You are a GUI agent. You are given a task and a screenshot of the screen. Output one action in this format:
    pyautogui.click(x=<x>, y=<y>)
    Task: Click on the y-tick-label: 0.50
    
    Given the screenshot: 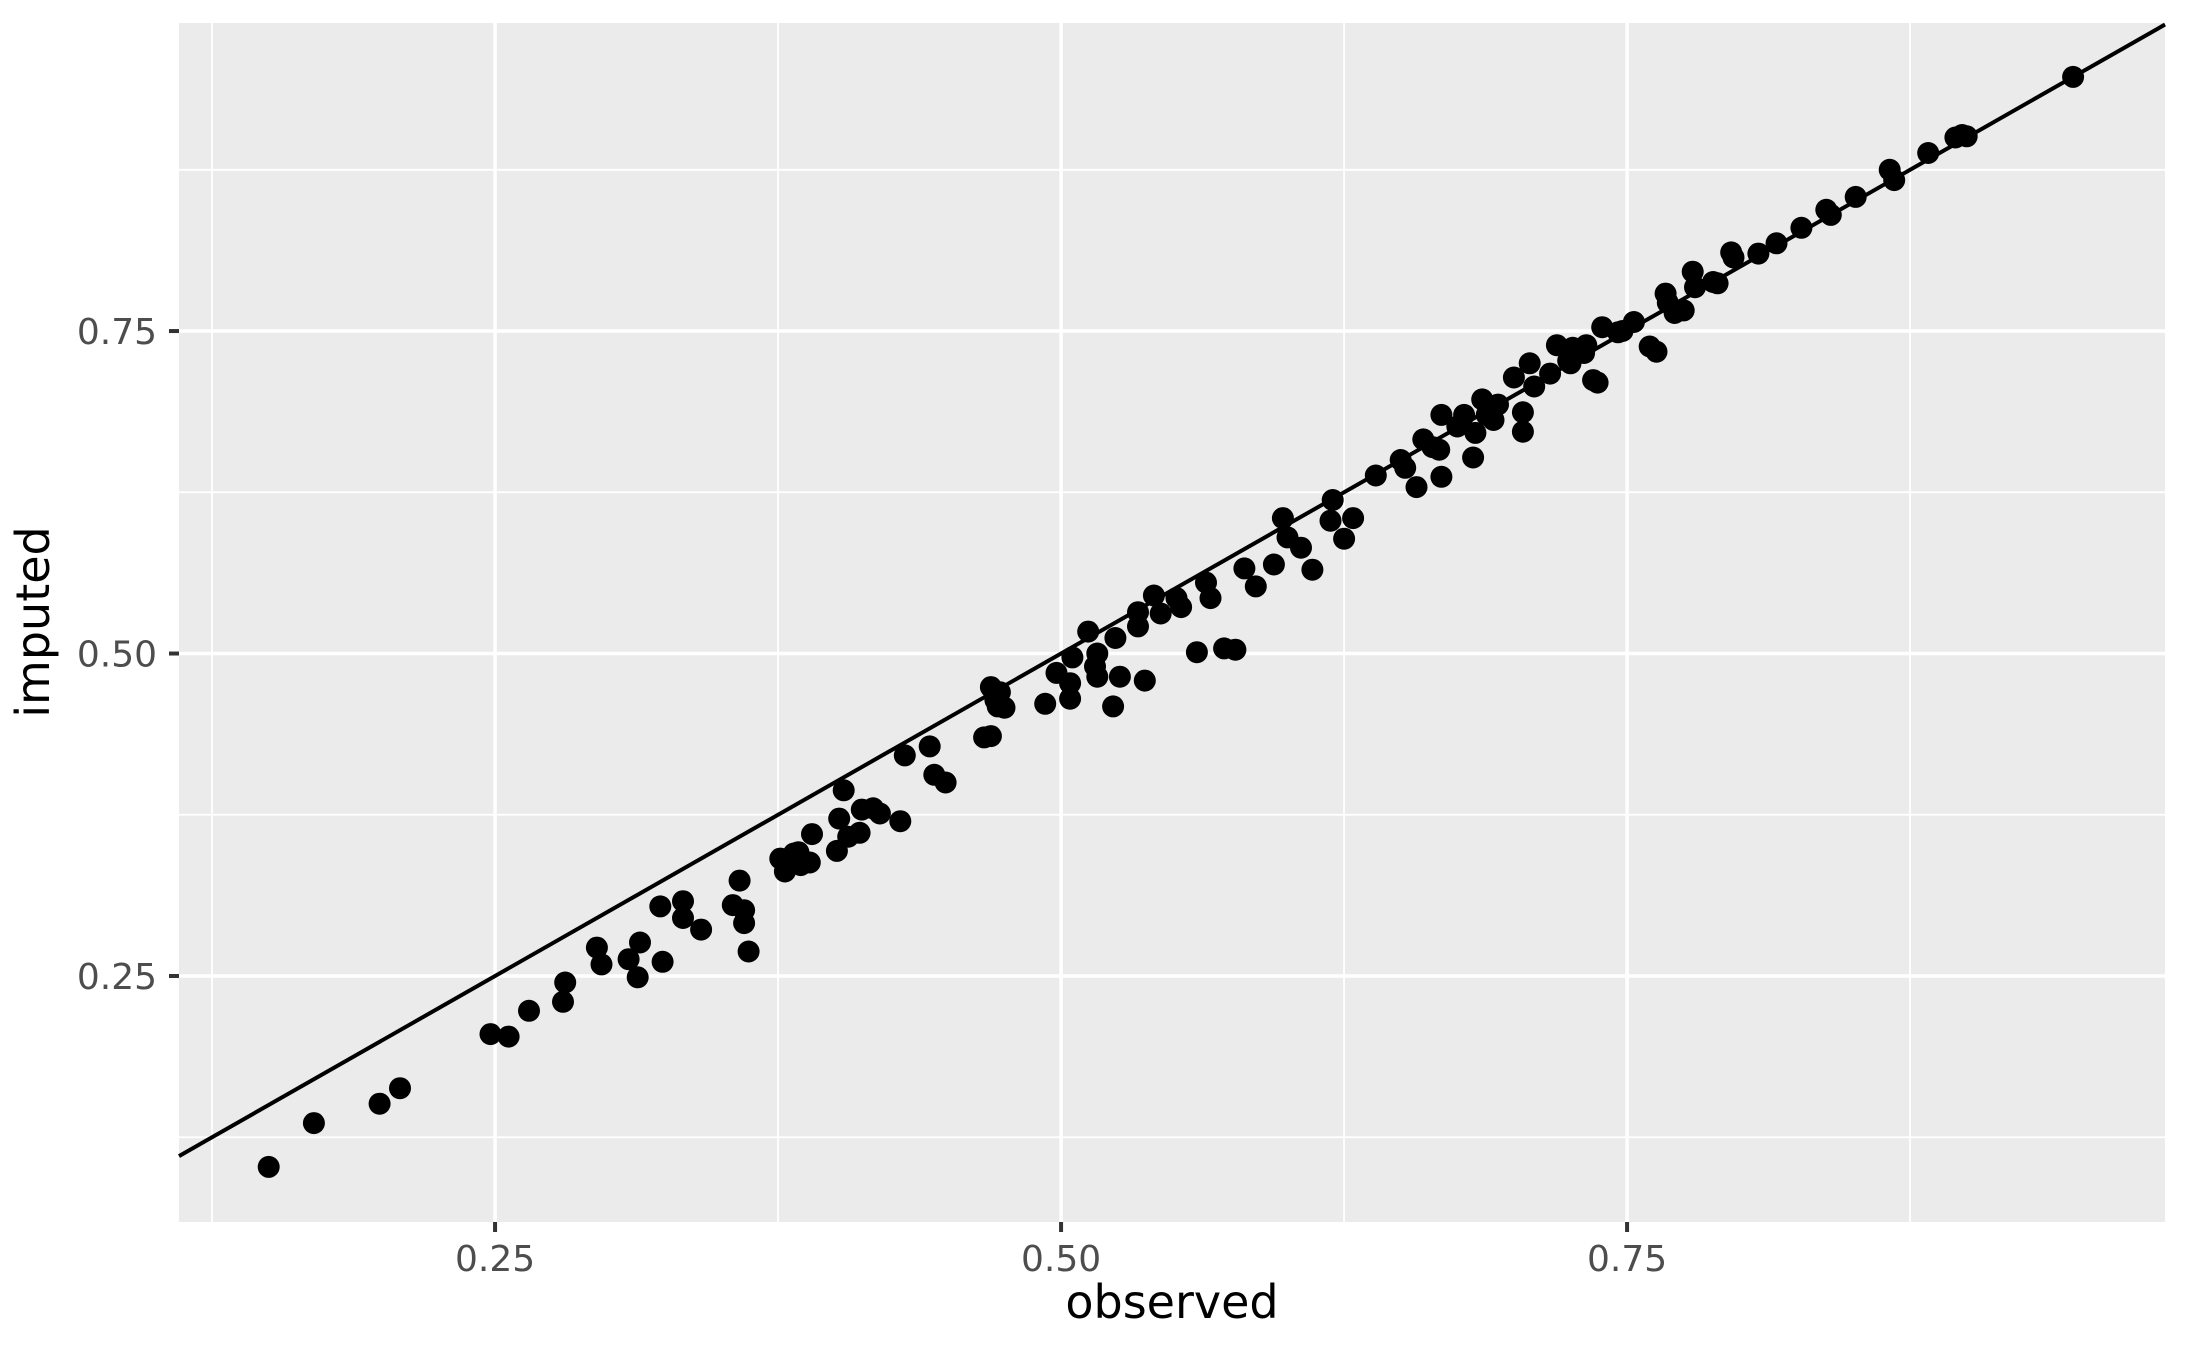 What is the action you would take?
    pyautogui.click(x=117, y=655)
    